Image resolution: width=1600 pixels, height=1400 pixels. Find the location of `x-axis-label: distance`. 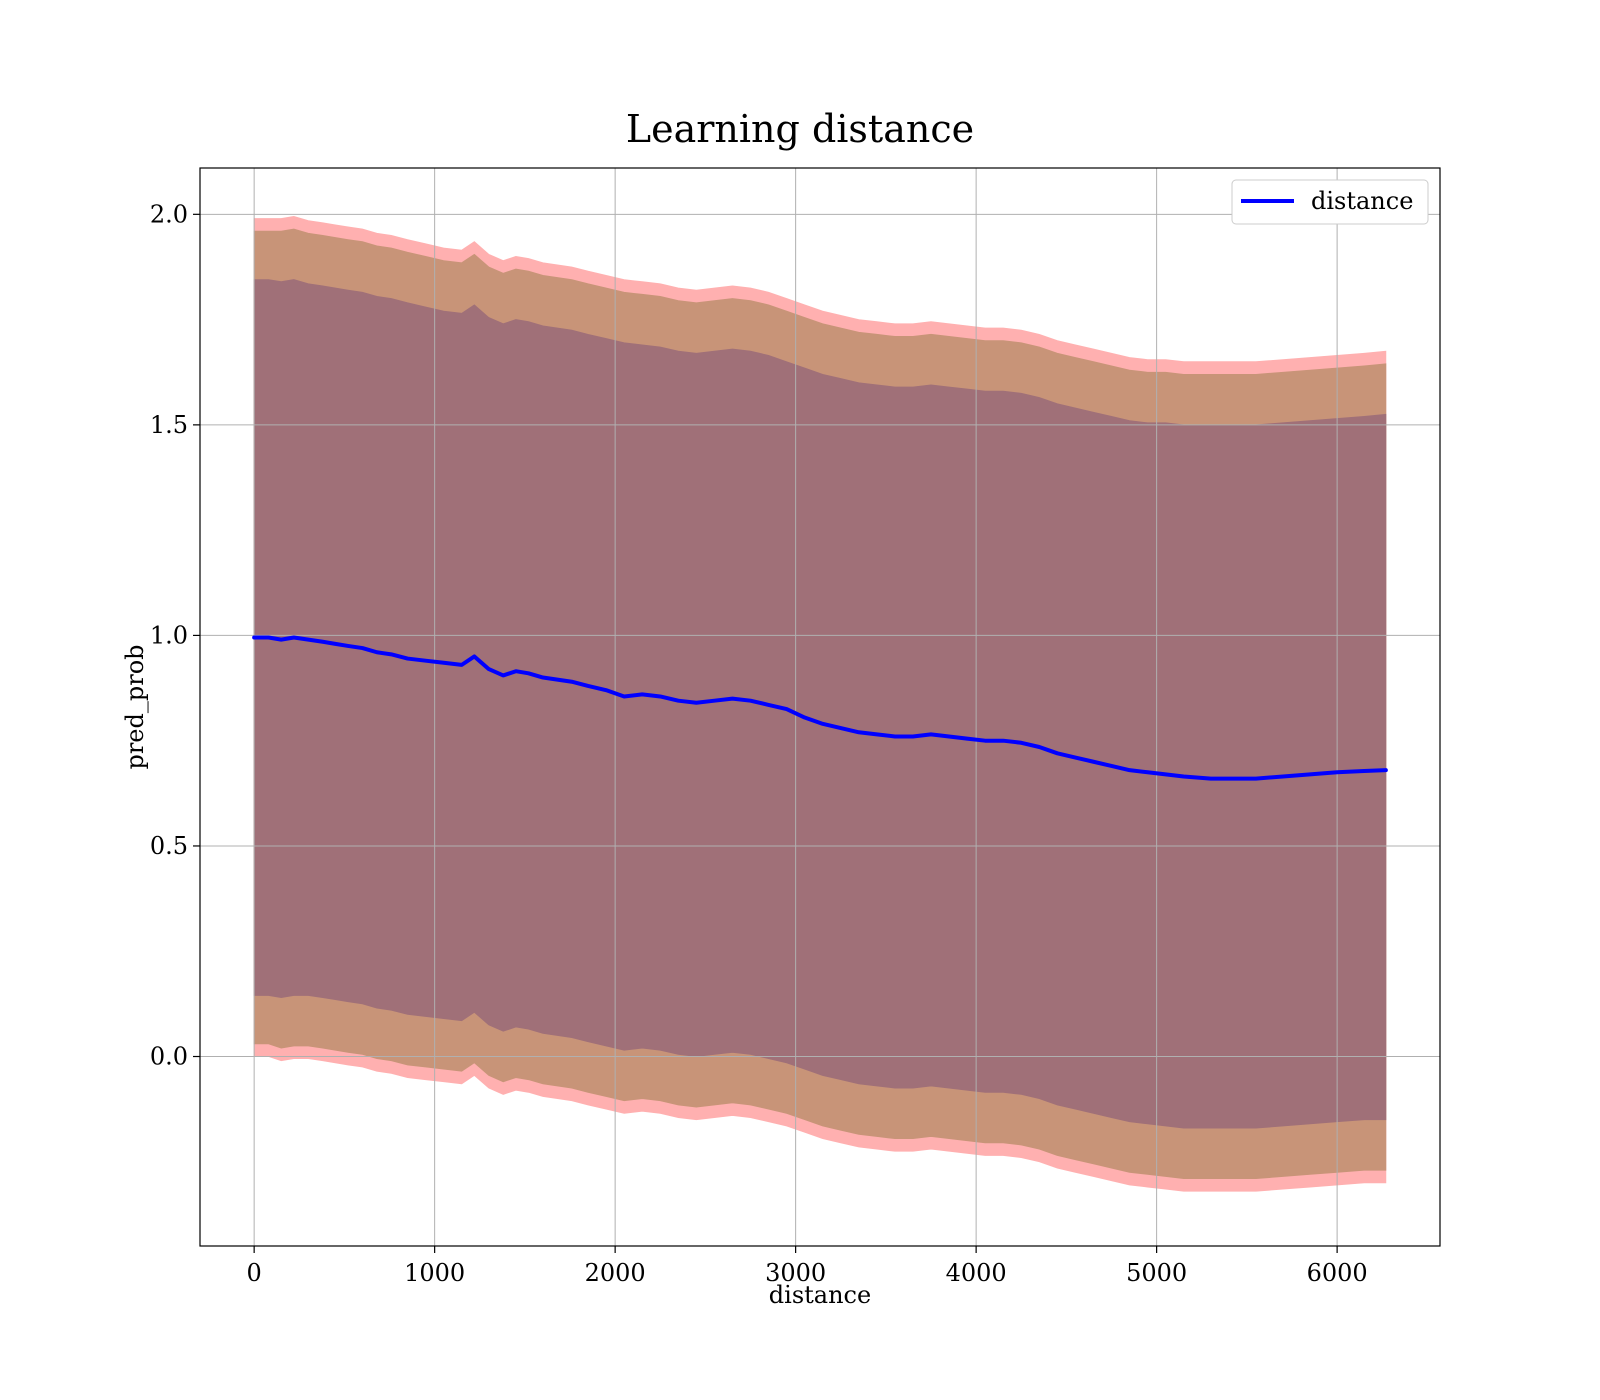

x-axis-label: distance is located at coordinates (820, 1295).